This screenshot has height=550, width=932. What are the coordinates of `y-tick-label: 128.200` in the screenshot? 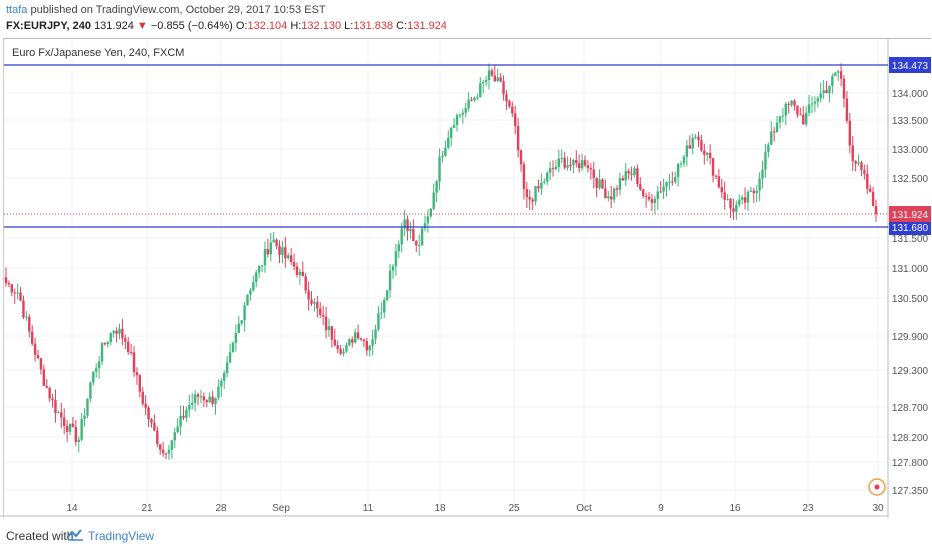 It's located at (910, 438).